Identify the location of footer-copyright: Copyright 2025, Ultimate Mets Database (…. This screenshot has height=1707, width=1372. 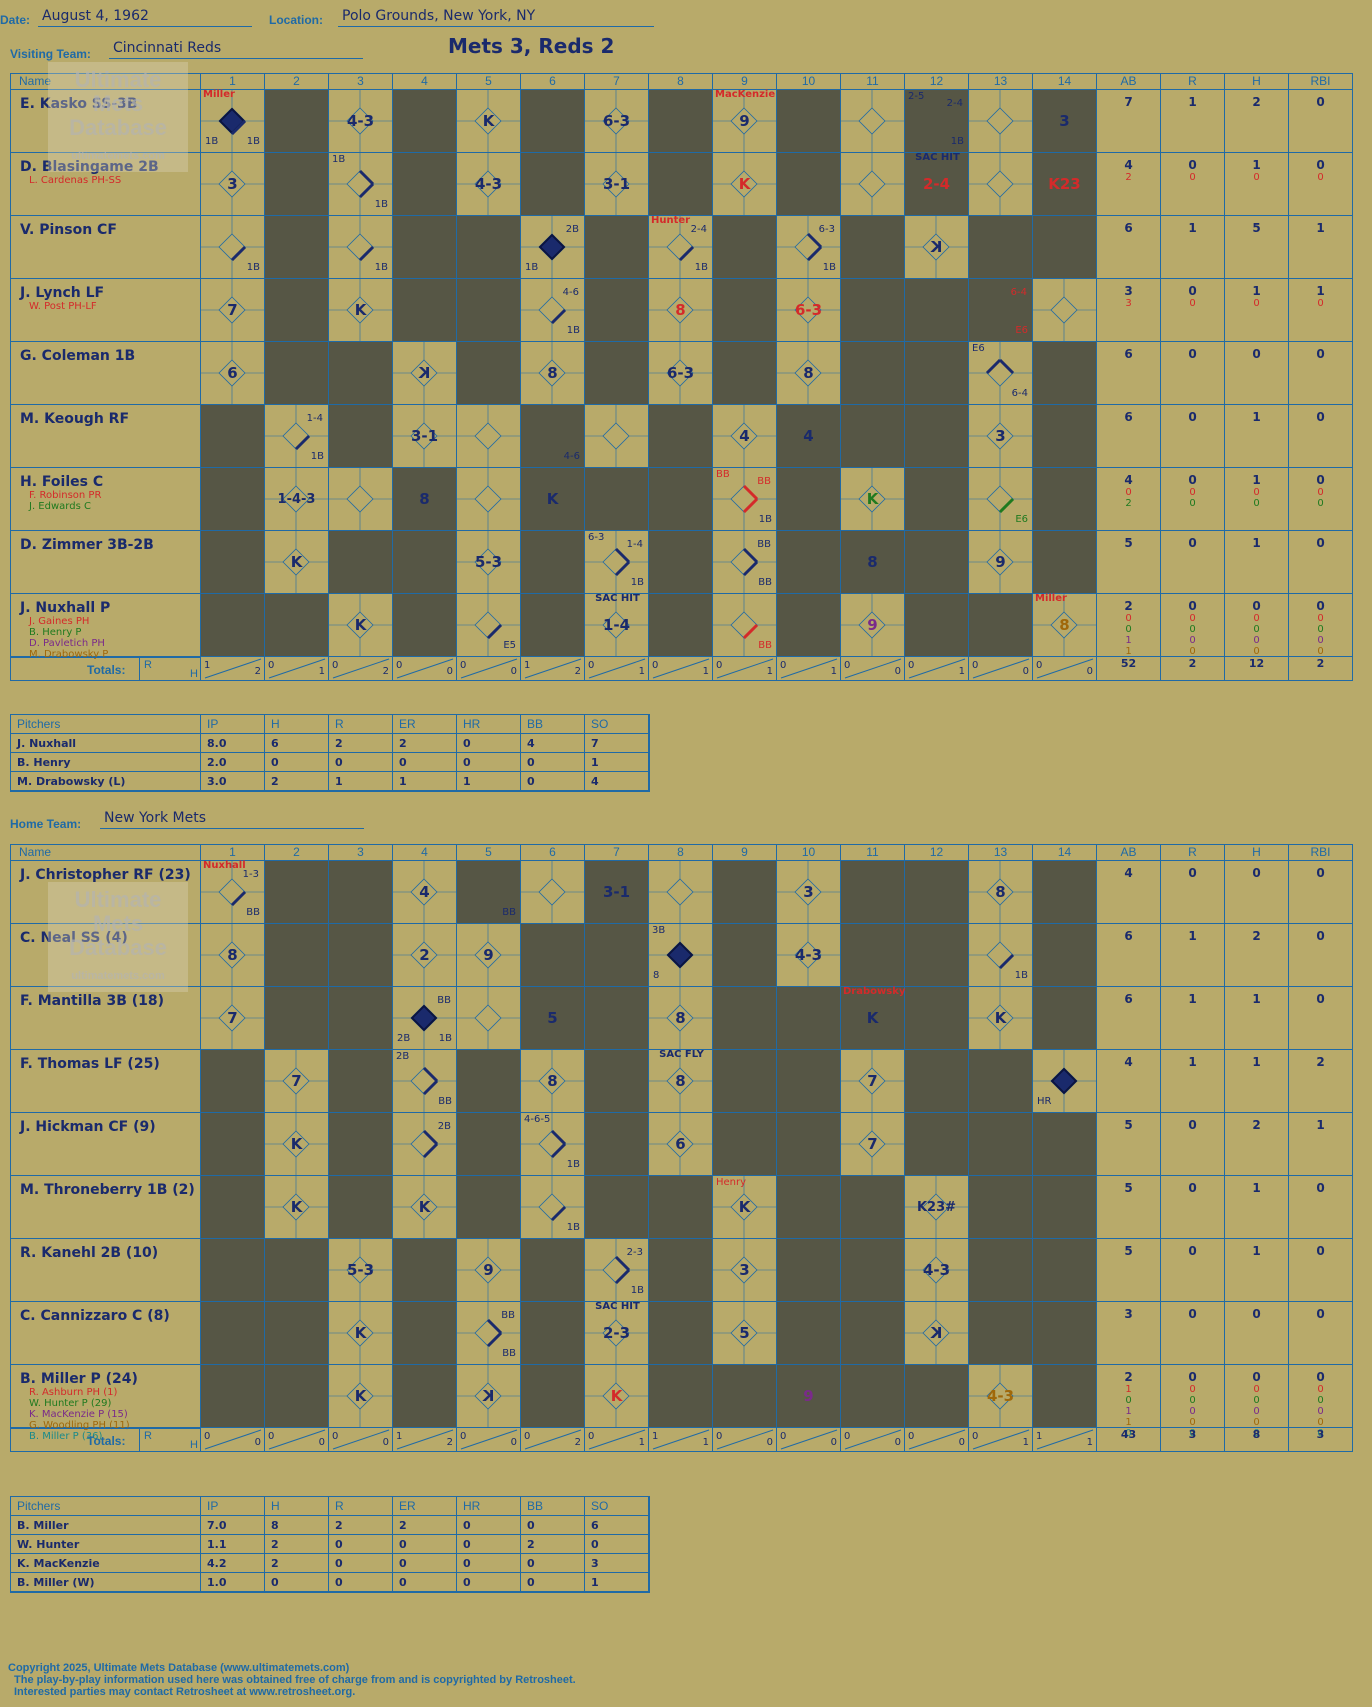
(179, 1668).